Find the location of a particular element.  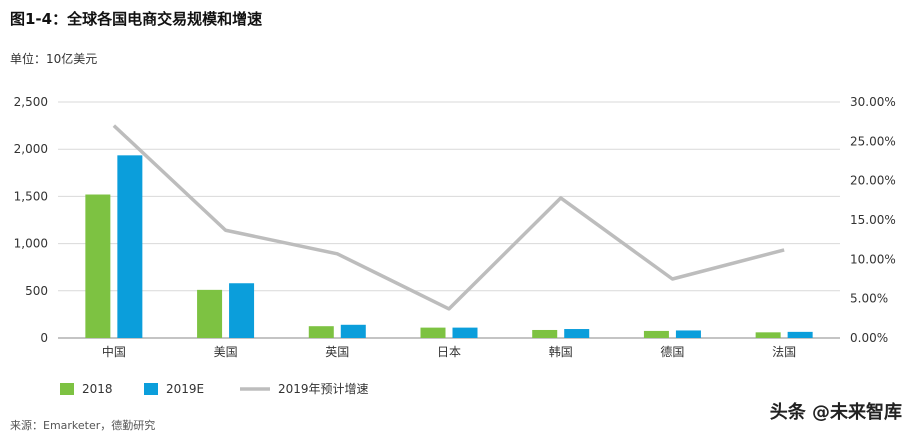

legend: 2018 2019E 2019年预计增速 is located at coordinates (214, 389).